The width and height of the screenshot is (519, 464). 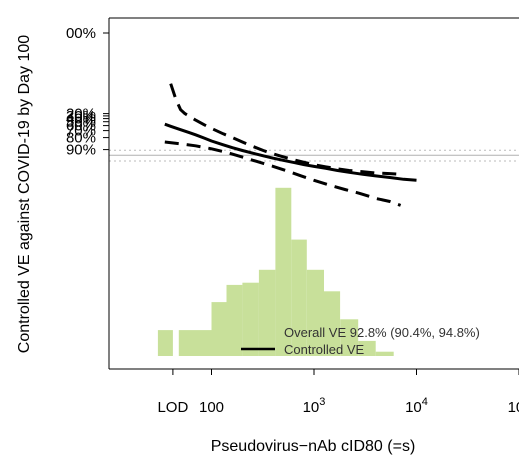 I want to click on overall-ve-reference-lines, so click(x=314, y=155).